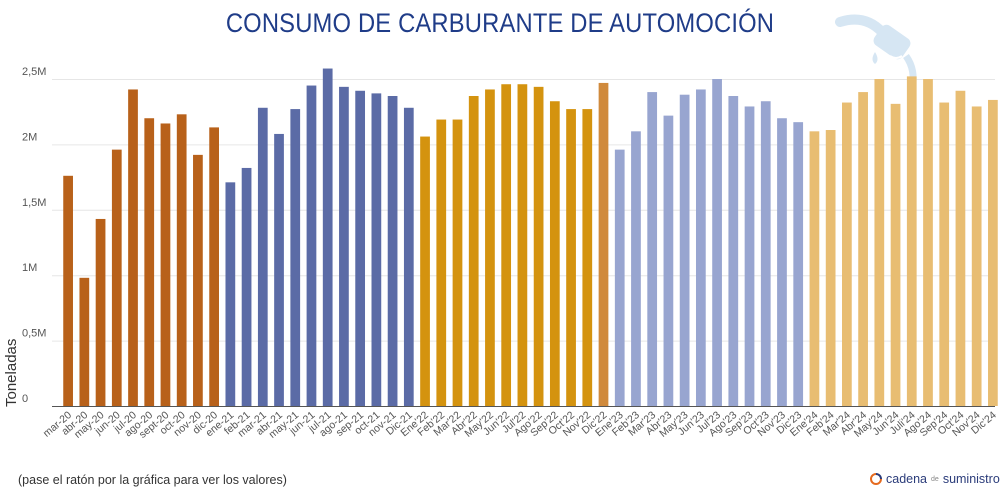  Describe the element at coordinates (733, 251) in the screenshot. I see `bar-Ago'23: Ago'23: 2.370.000` at that location.